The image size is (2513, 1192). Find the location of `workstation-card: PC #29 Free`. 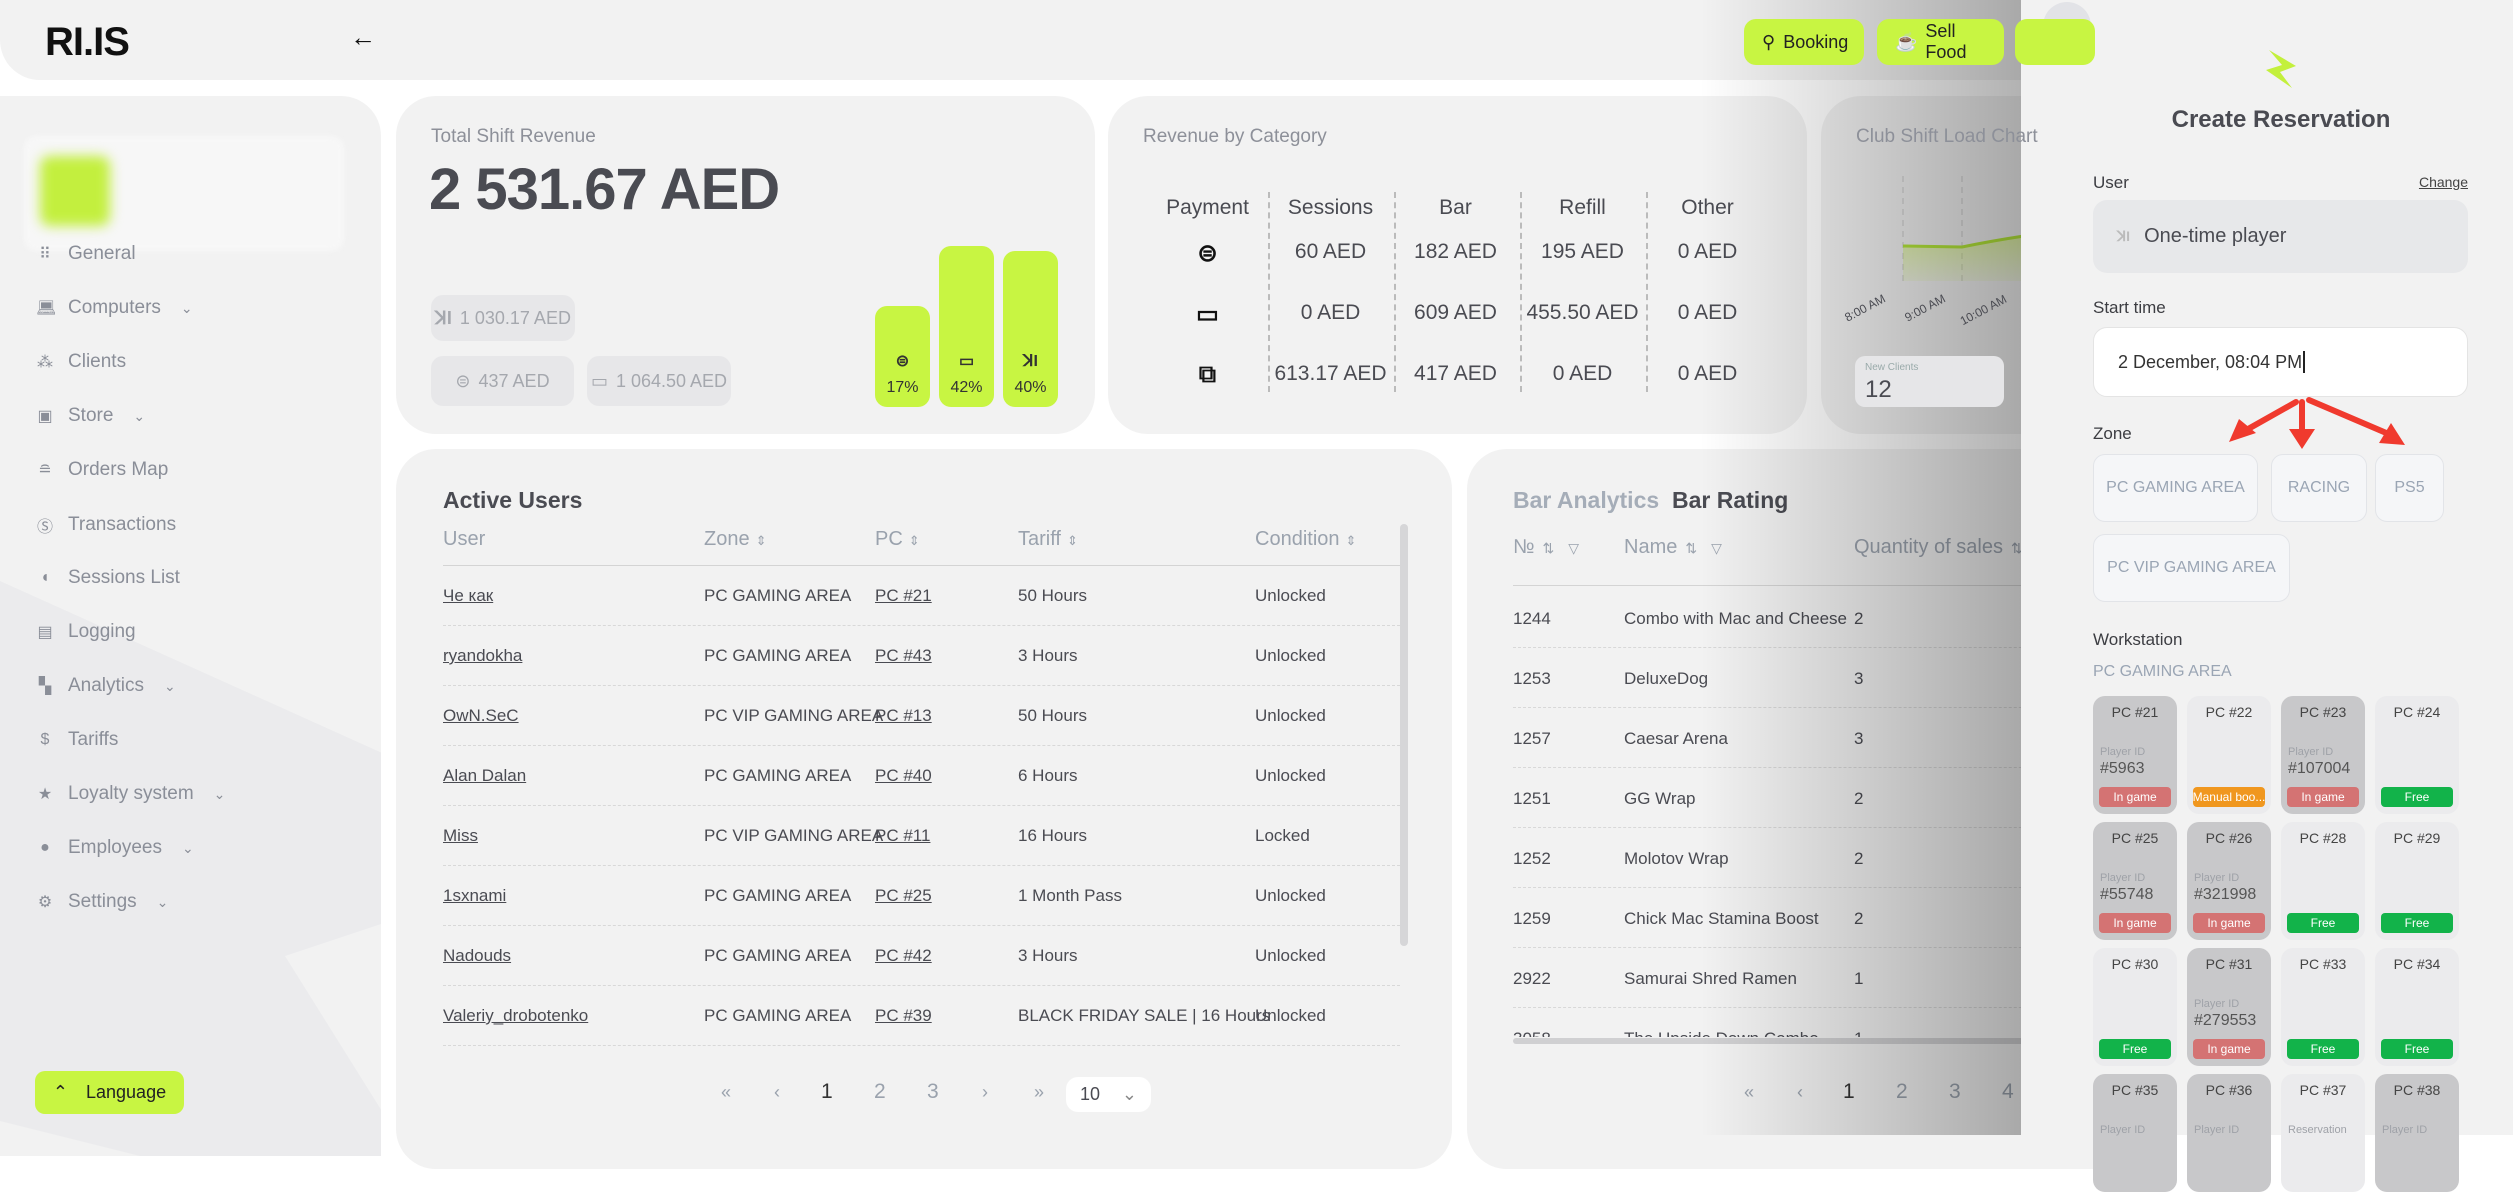

workstation-card: PC #29 Free is located at coordinates (2417, 881).